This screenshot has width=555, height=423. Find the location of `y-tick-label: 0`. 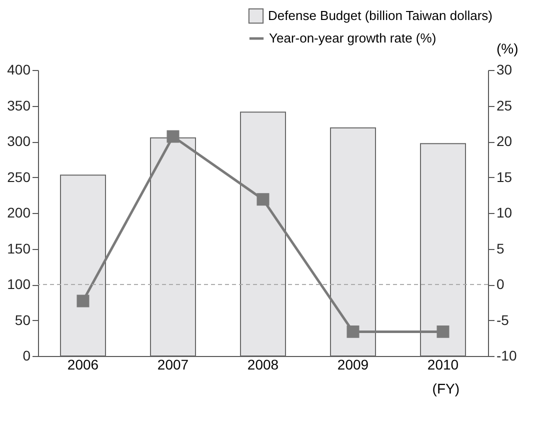

y-tick-label: 0 is located at coordinates (26, 356).